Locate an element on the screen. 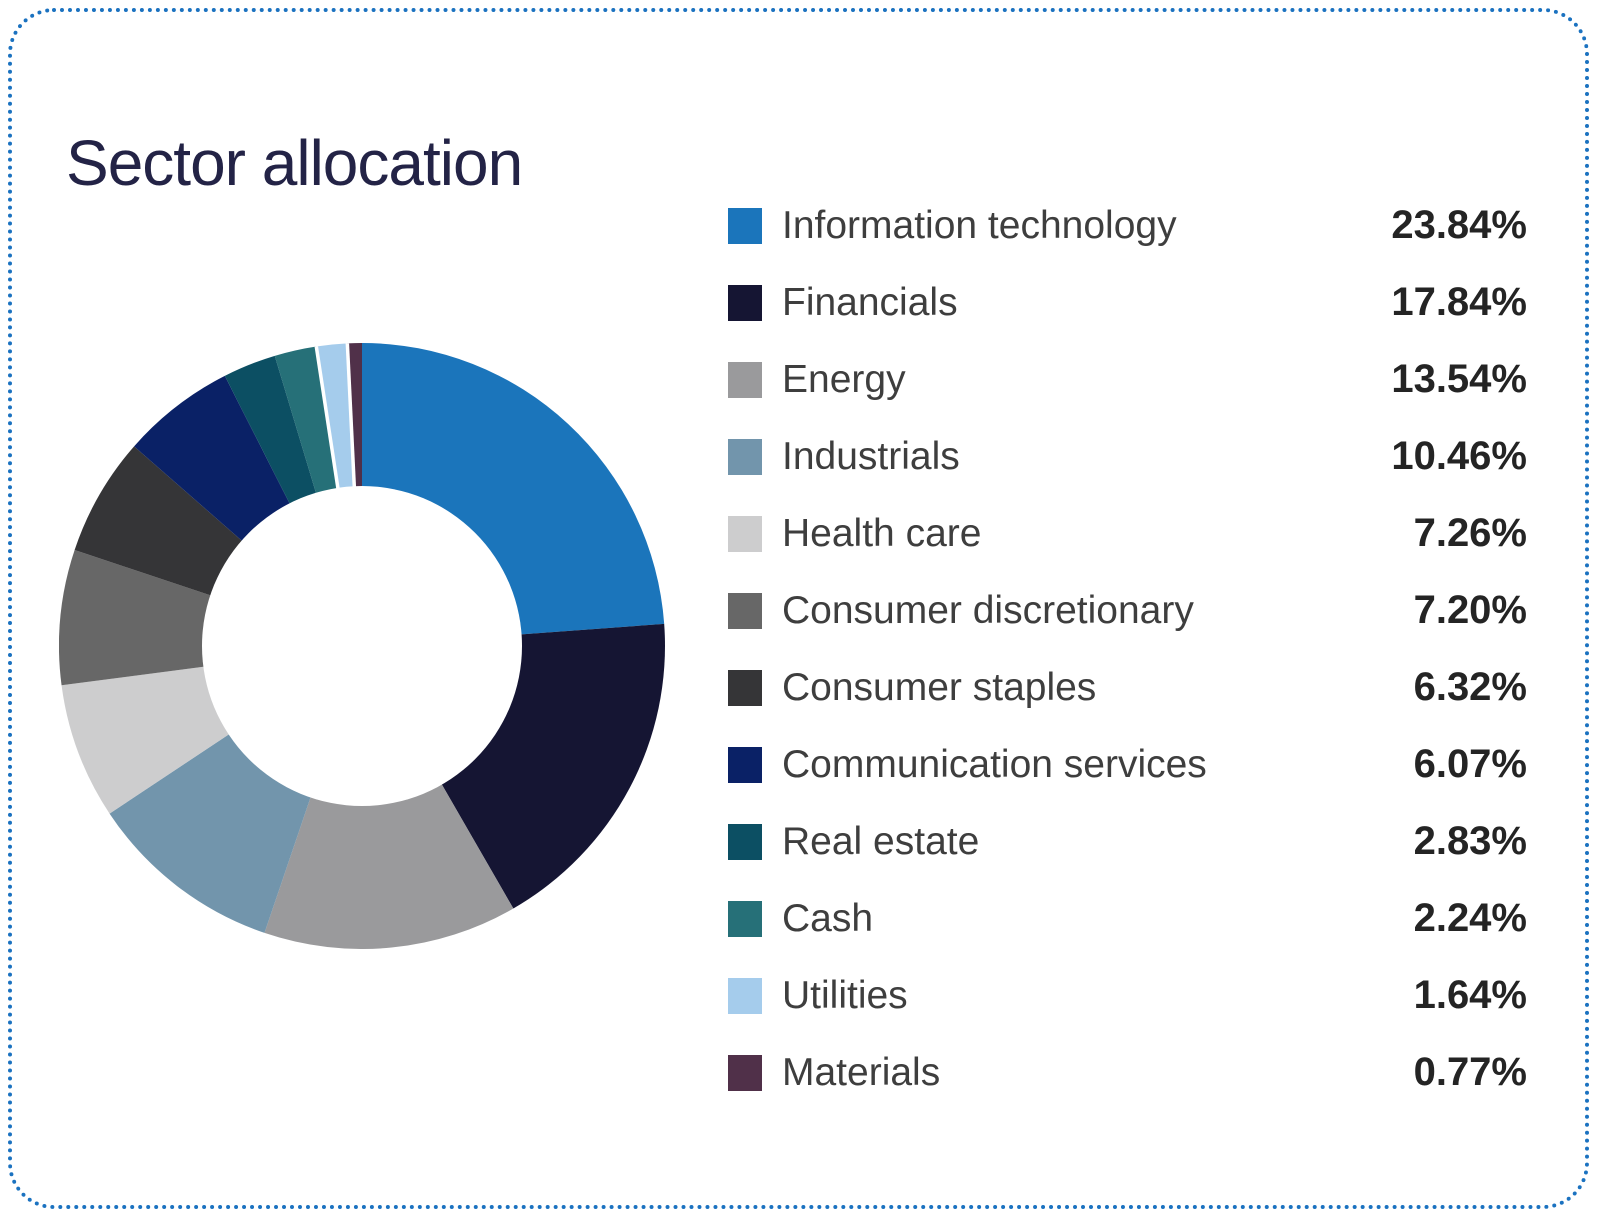  legend-label: Health care is located at coordinates (882, 533).